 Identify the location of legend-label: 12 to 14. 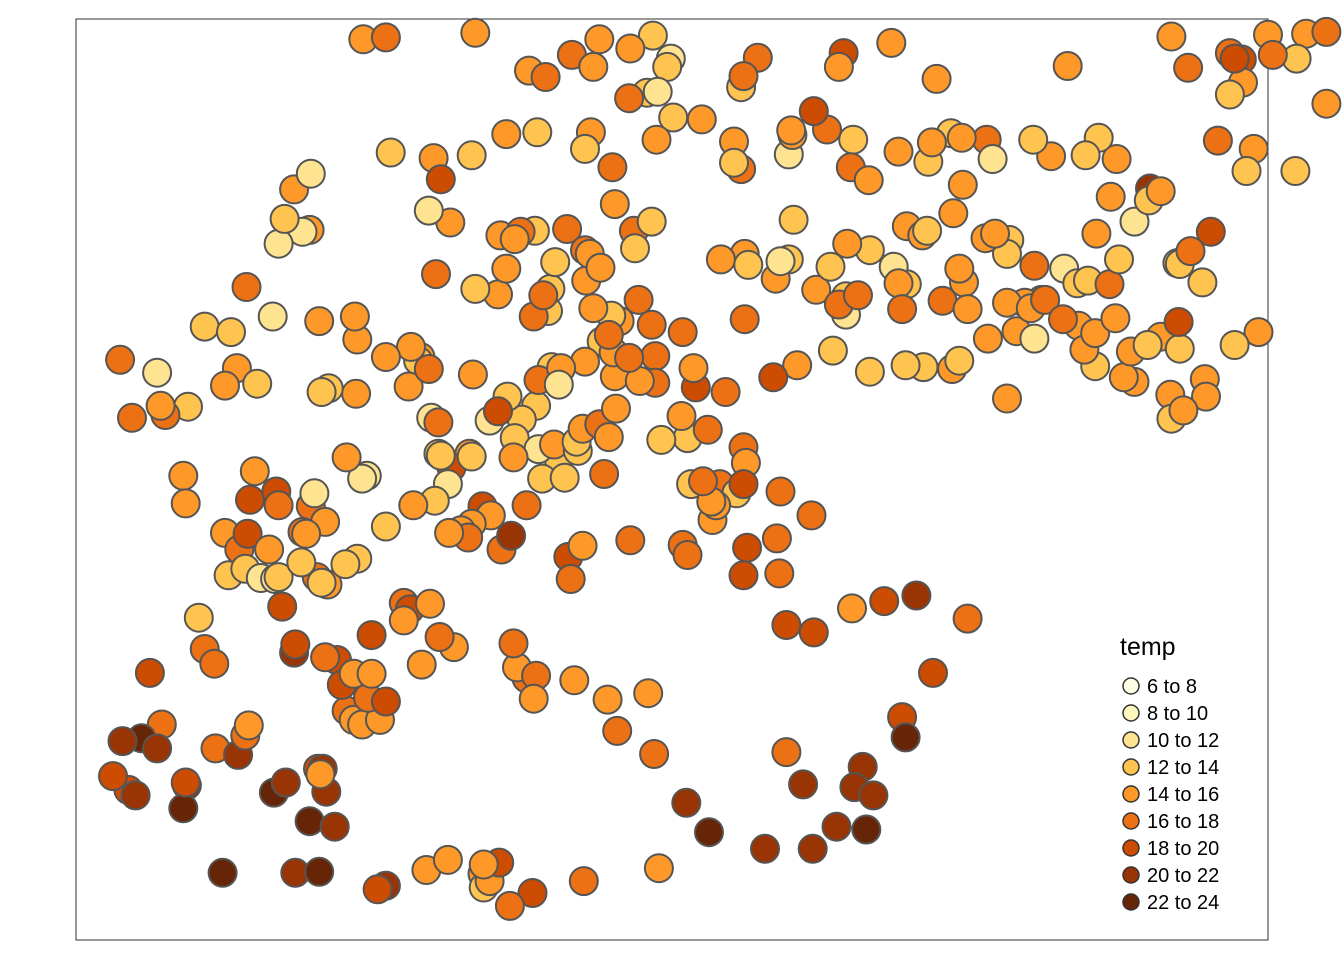
(1183, 768).